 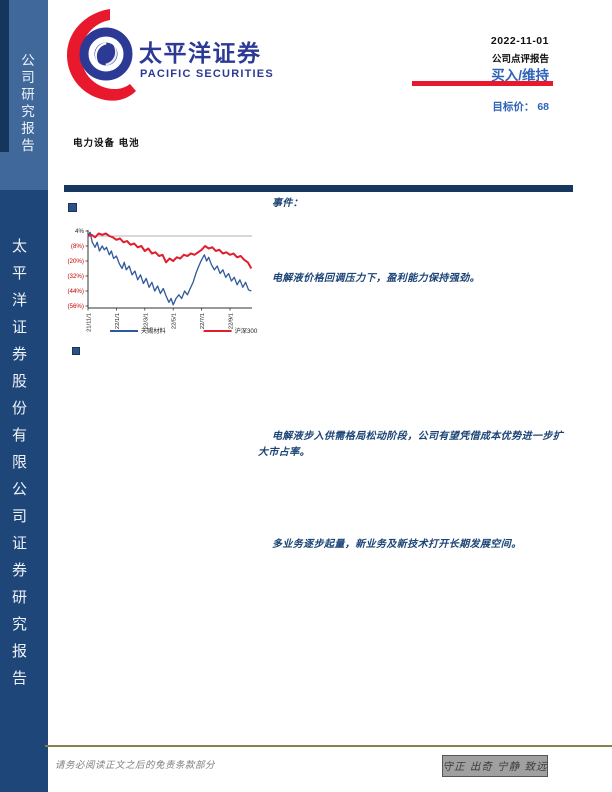 What do you see at coordinates (200, 53) in the screenshot?
I see `brand-name-cn: 太平洋证券` at bounding box center [200, 53].